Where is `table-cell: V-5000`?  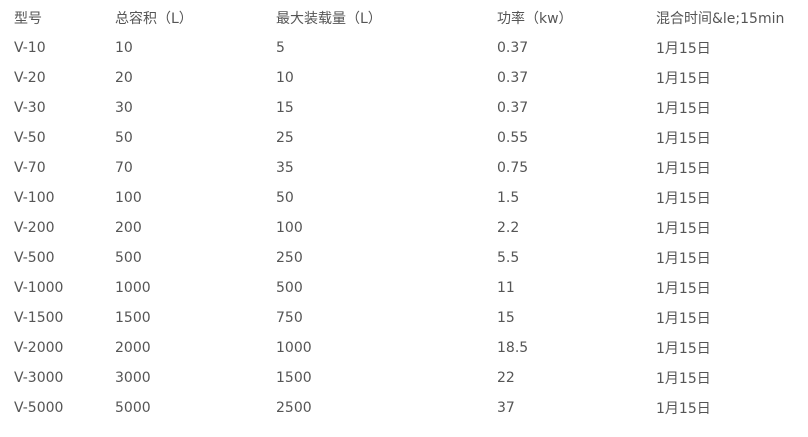 table-cell: V-5000 is located at coordinates (39, 408).